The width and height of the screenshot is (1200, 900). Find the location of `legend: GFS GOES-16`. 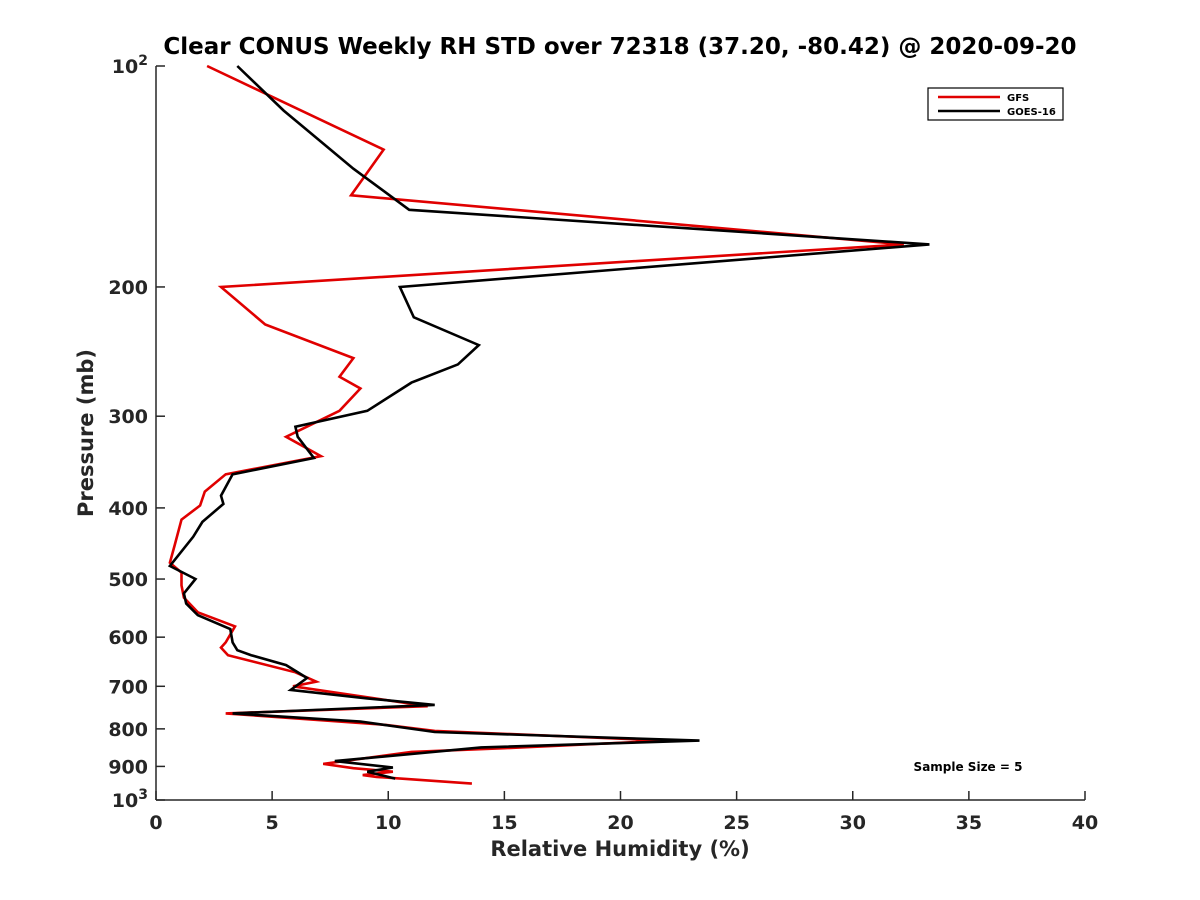

legend: GFS GOES-16 is located at coordinates (995, 104).